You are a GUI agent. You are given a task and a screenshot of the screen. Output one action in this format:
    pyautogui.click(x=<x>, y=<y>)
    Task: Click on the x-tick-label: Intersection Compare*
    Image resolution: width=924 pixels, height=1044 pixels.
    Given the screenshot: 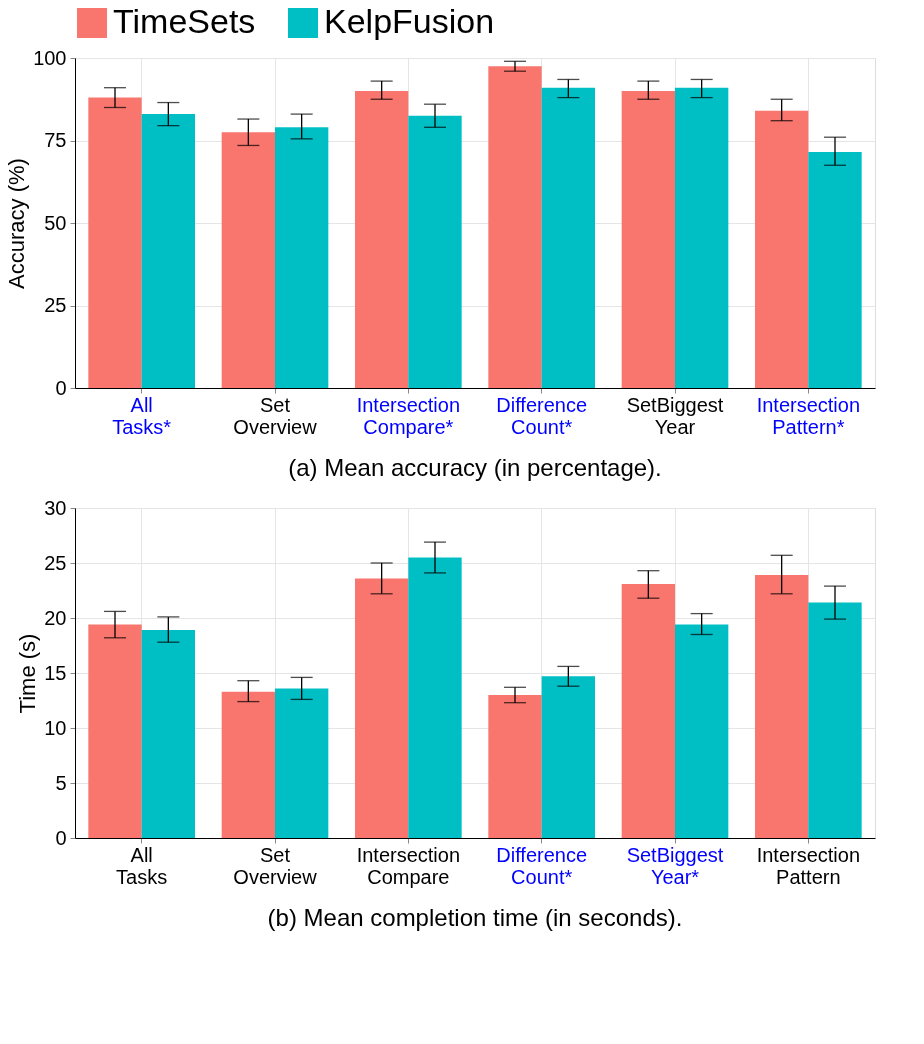 What is the action you would take?
    pyautogui.click(x=408, y=415)
    